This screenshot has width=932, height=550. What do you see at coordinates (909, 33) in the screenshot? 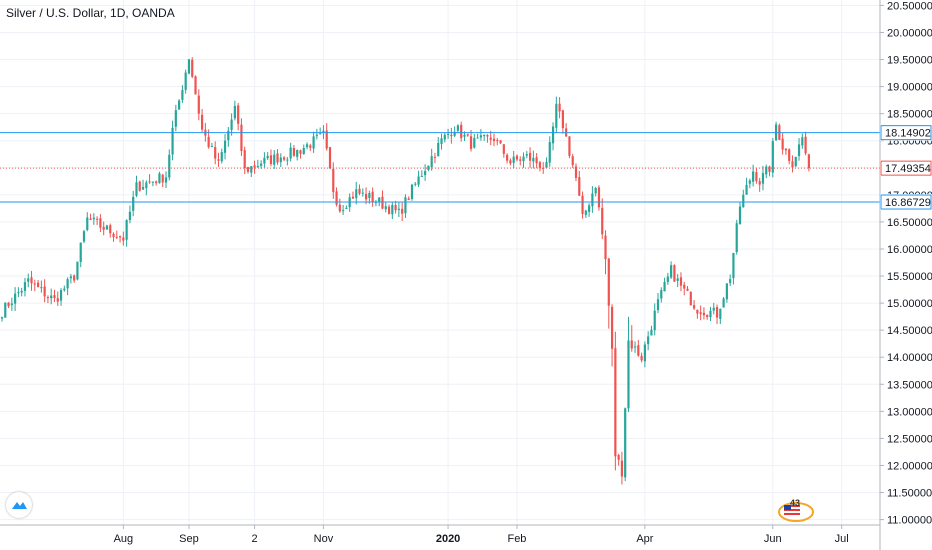
I see `y-tick-label: 20.00000` at bounding box center [909, 33].